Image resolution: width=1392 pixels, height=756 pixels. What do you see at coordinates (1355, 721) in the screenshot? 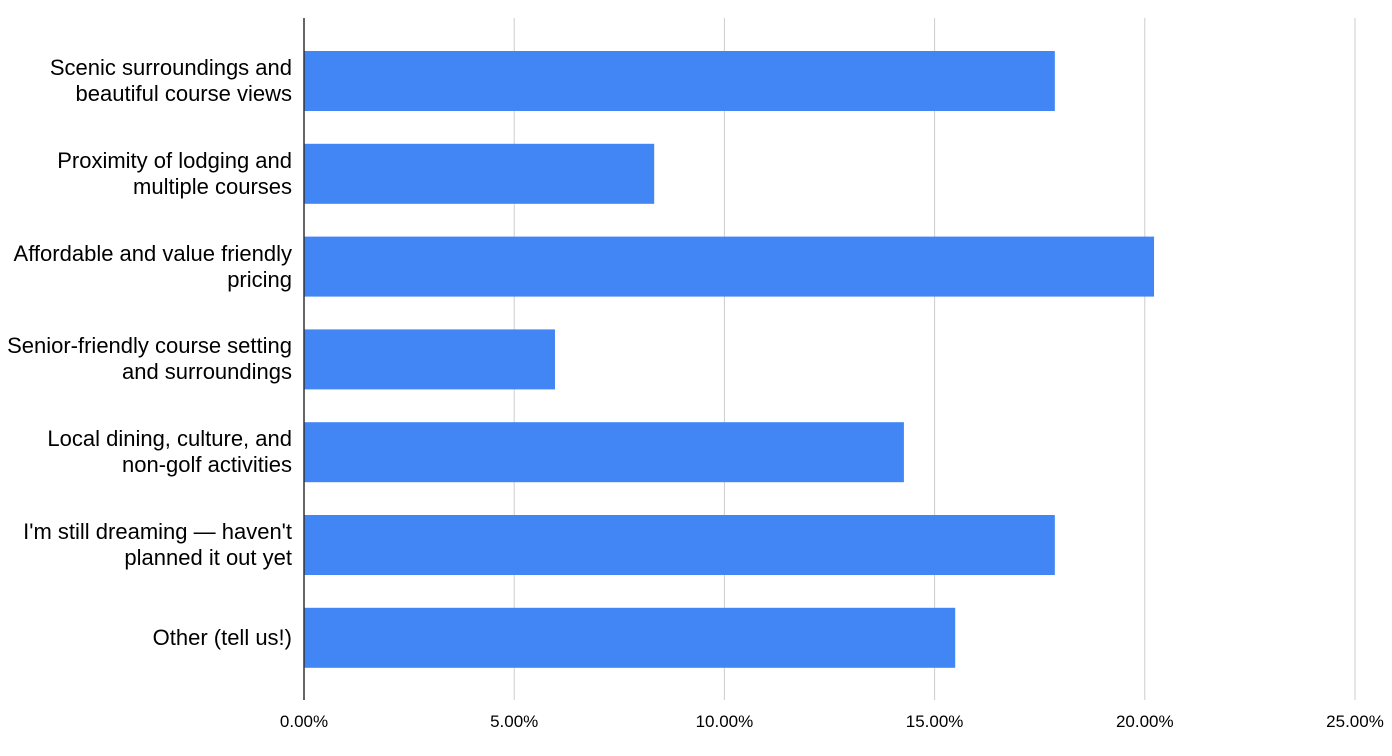
I see `x-tick-label: 25.00%` at bounding box center [1355, 721].